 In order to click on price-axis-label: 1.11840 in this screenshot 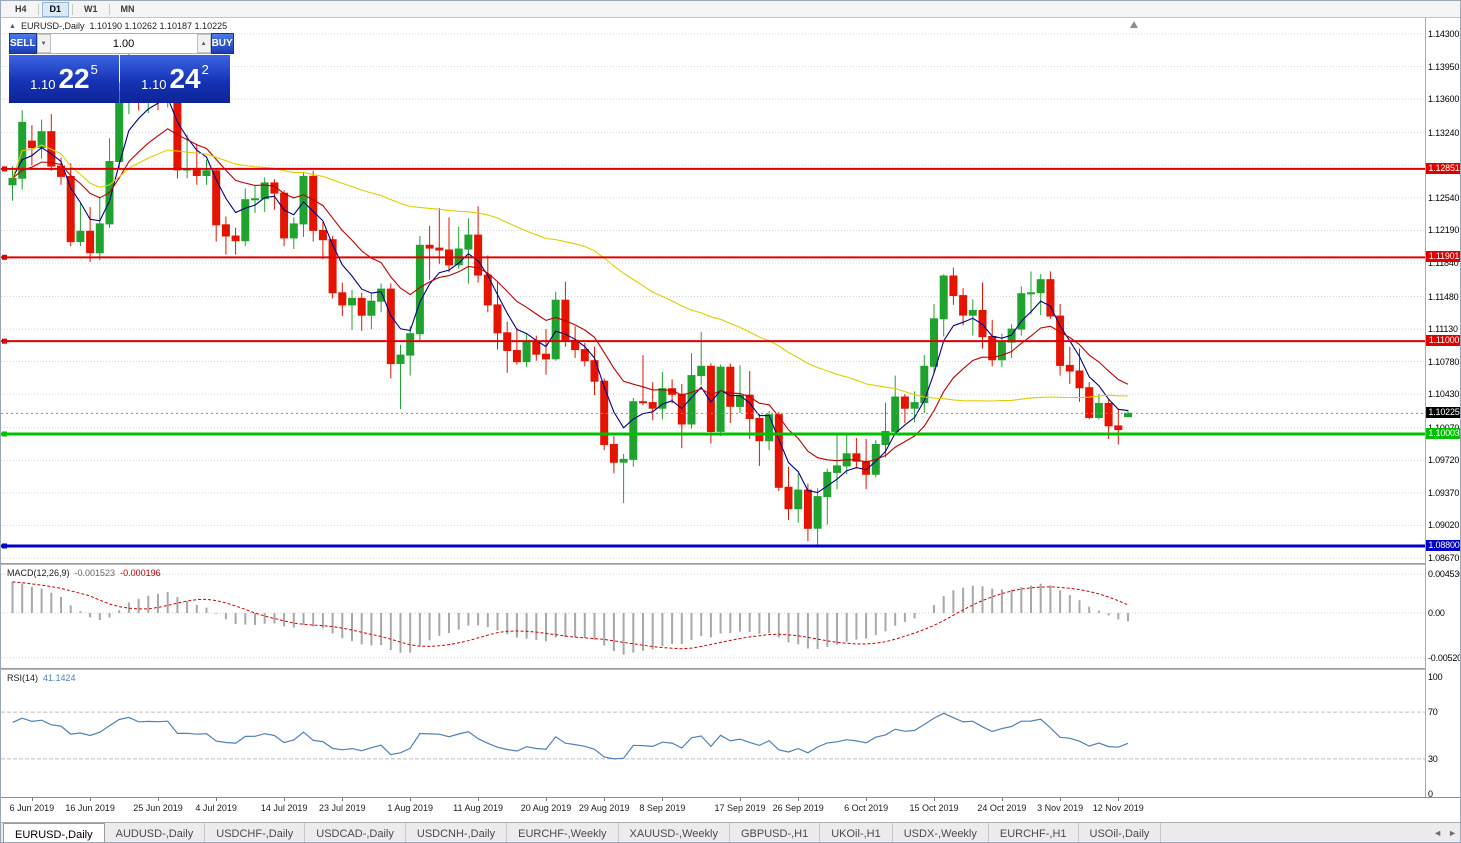, I will do `click(1443, 262)`.